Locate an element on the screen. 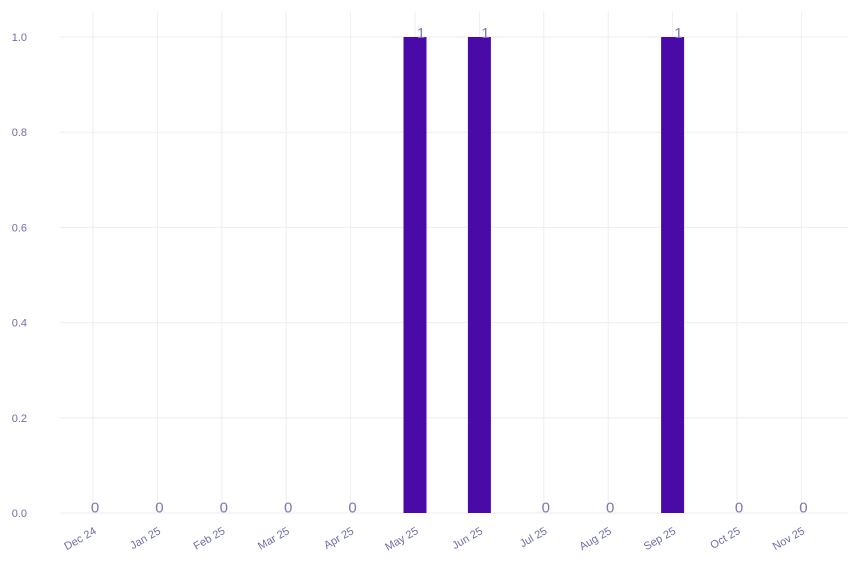 This screenshot has height=565, width=859. y-tick-label: 0.6 is located at coordinates (19, 228).